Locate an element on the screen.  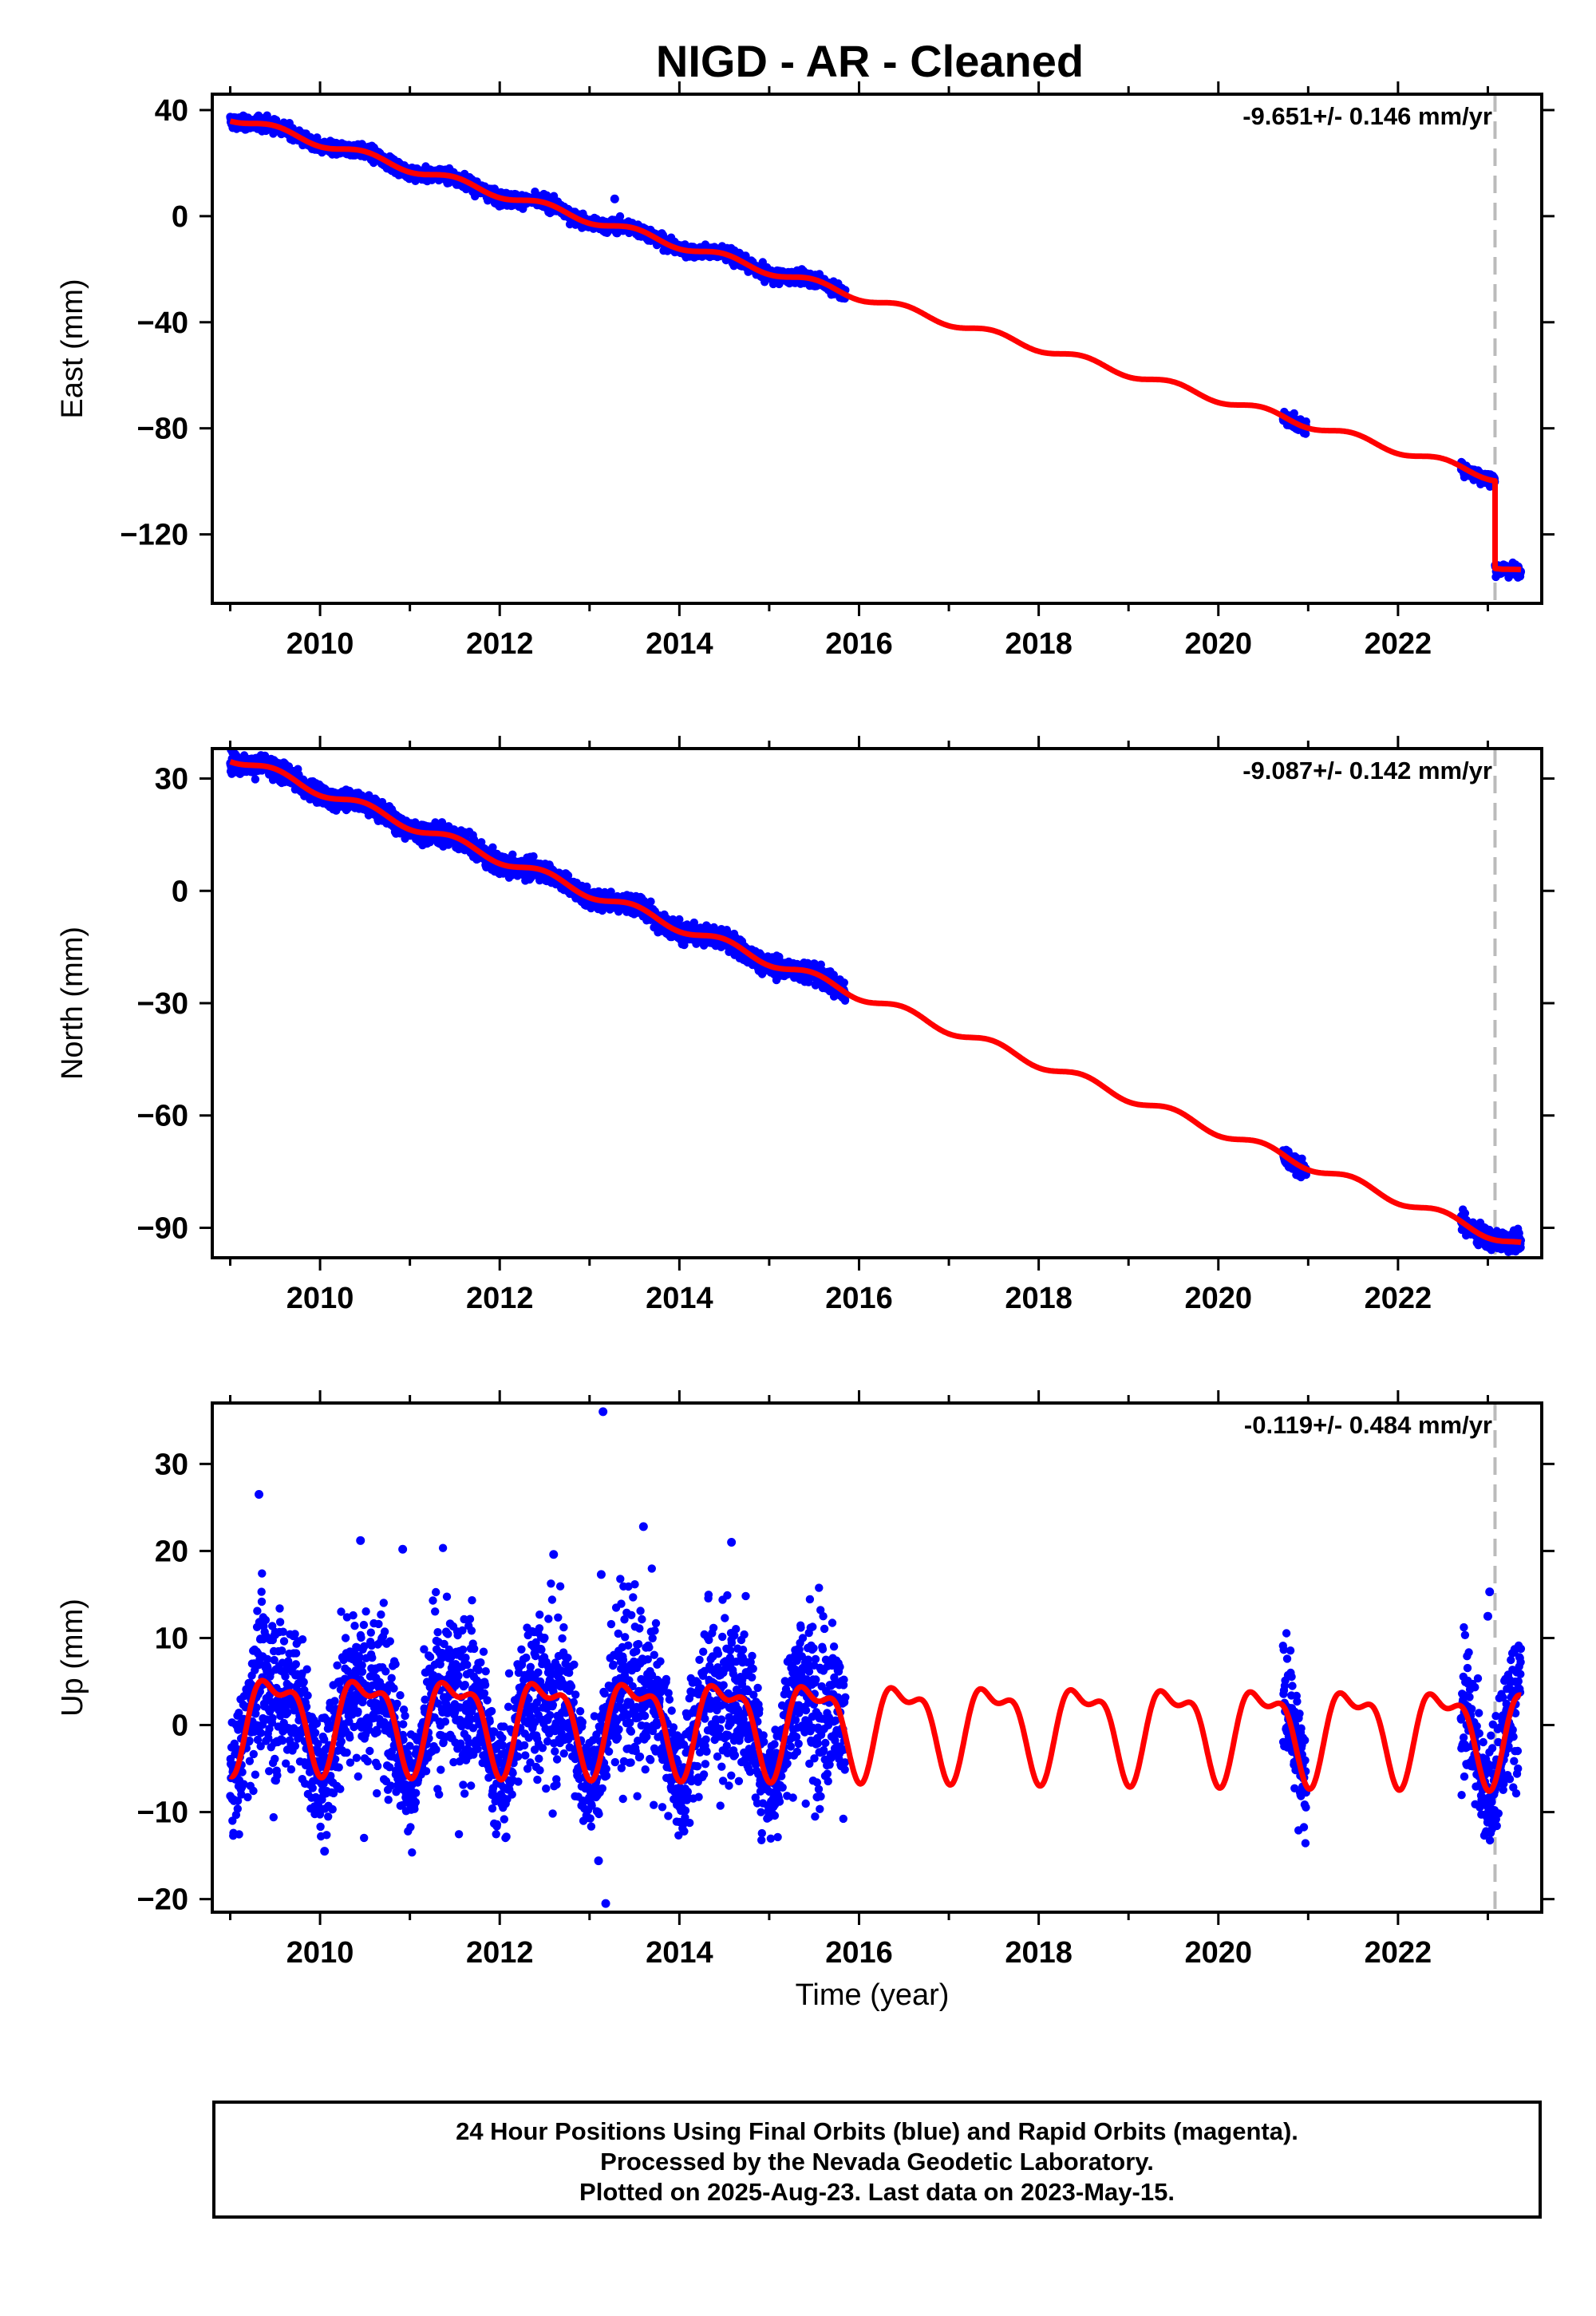
rate-label: -9.651+/- 0.146 mm/yr is located at coordinates (1367, 116).